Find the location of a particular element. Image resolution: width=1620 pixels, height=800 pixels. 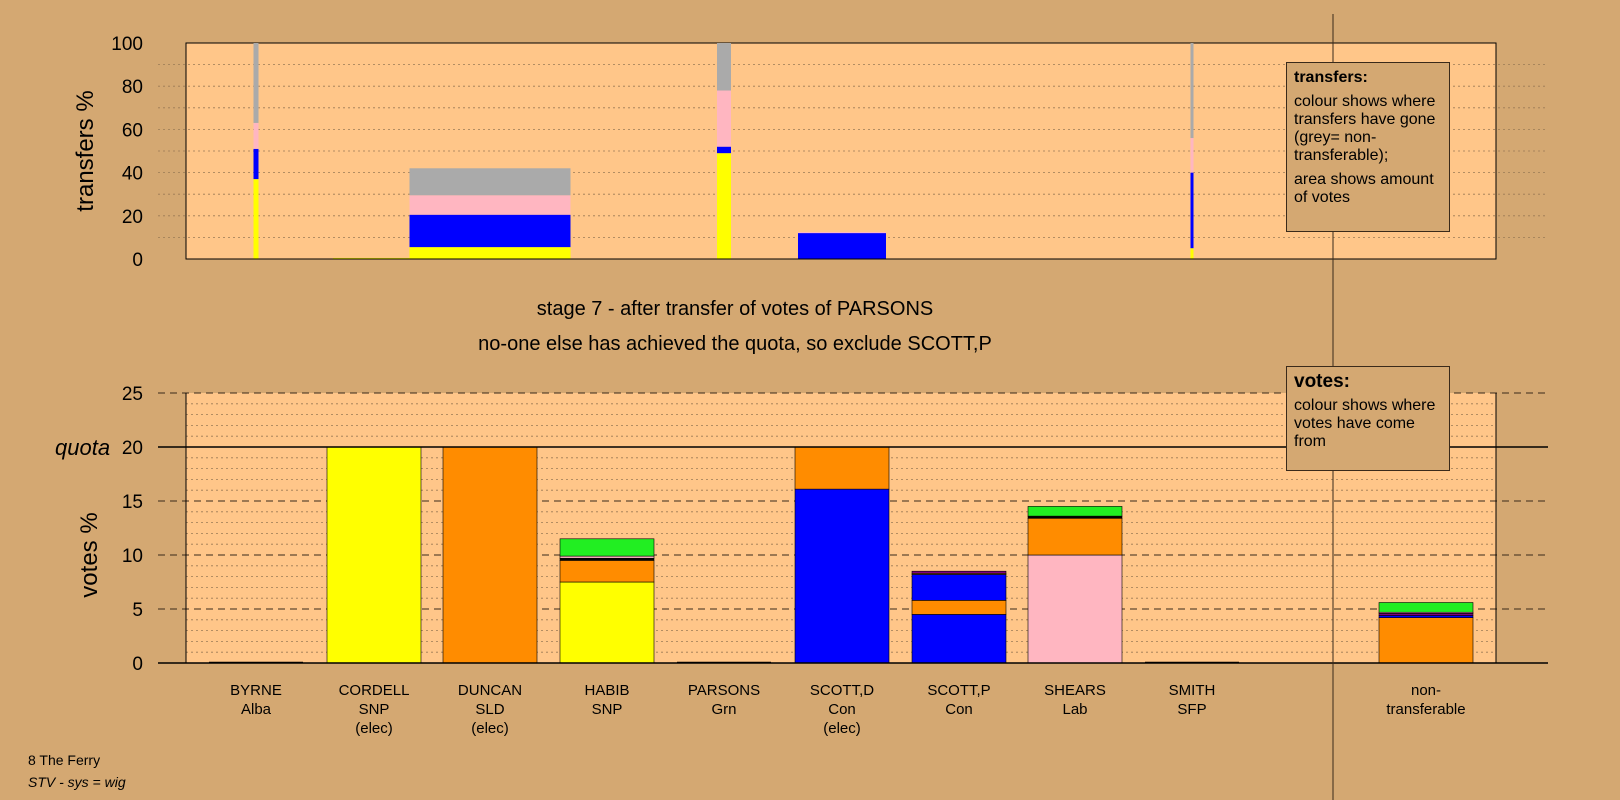

candidate-label: HABIB is located at coordinates (606, 690).